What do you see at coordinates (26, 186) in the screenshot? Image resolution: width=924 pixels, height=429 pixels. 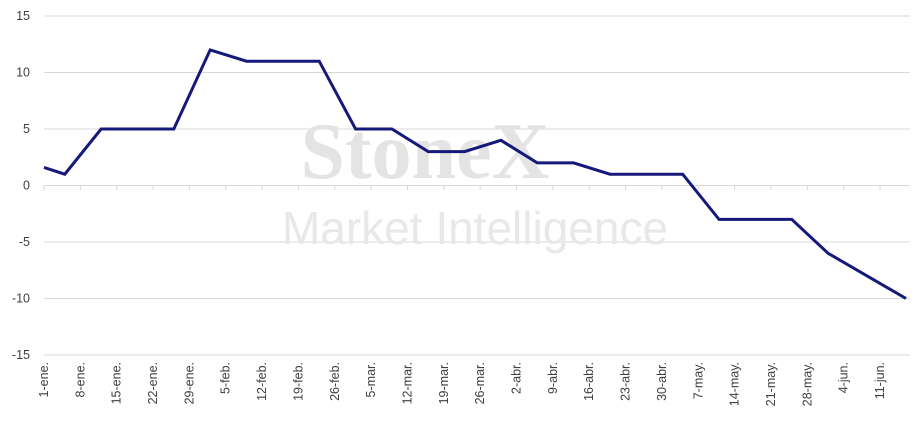 I see `y-tick-label: 0` at bounding box center [26, 186].